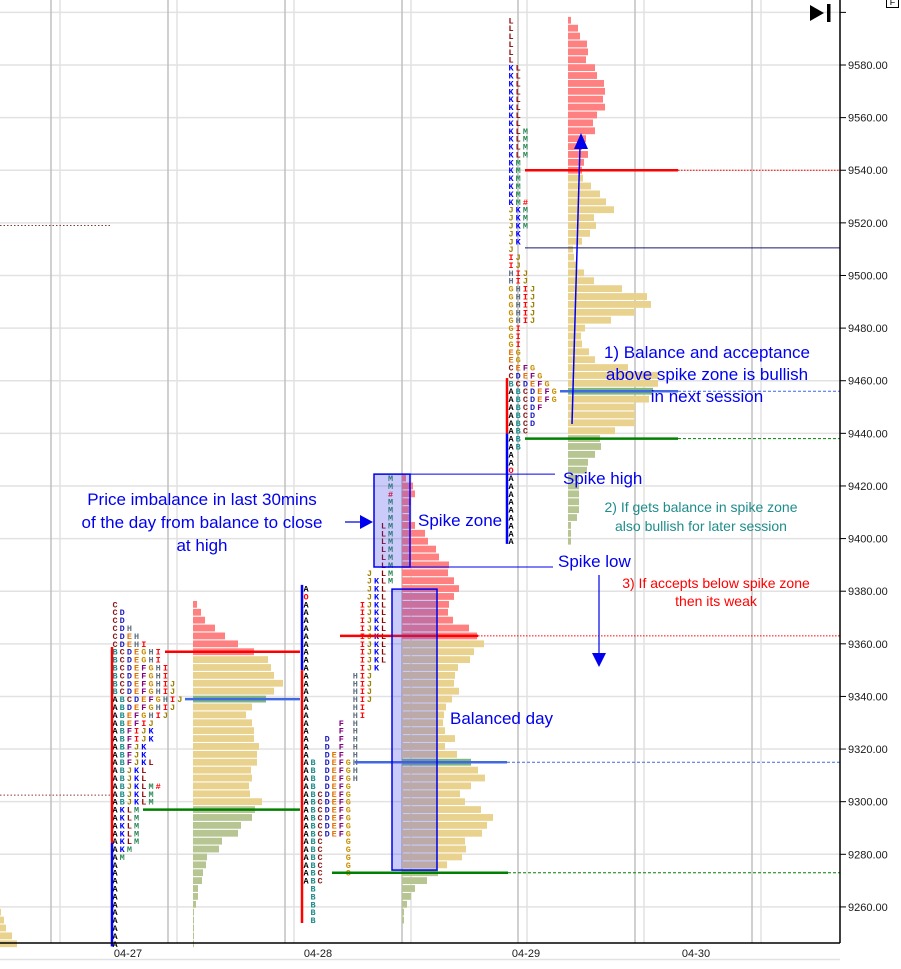 Image resolution: width=901 pixels, height=969 pixels. I want to click on tpo-letter: B, so click(312, 771).